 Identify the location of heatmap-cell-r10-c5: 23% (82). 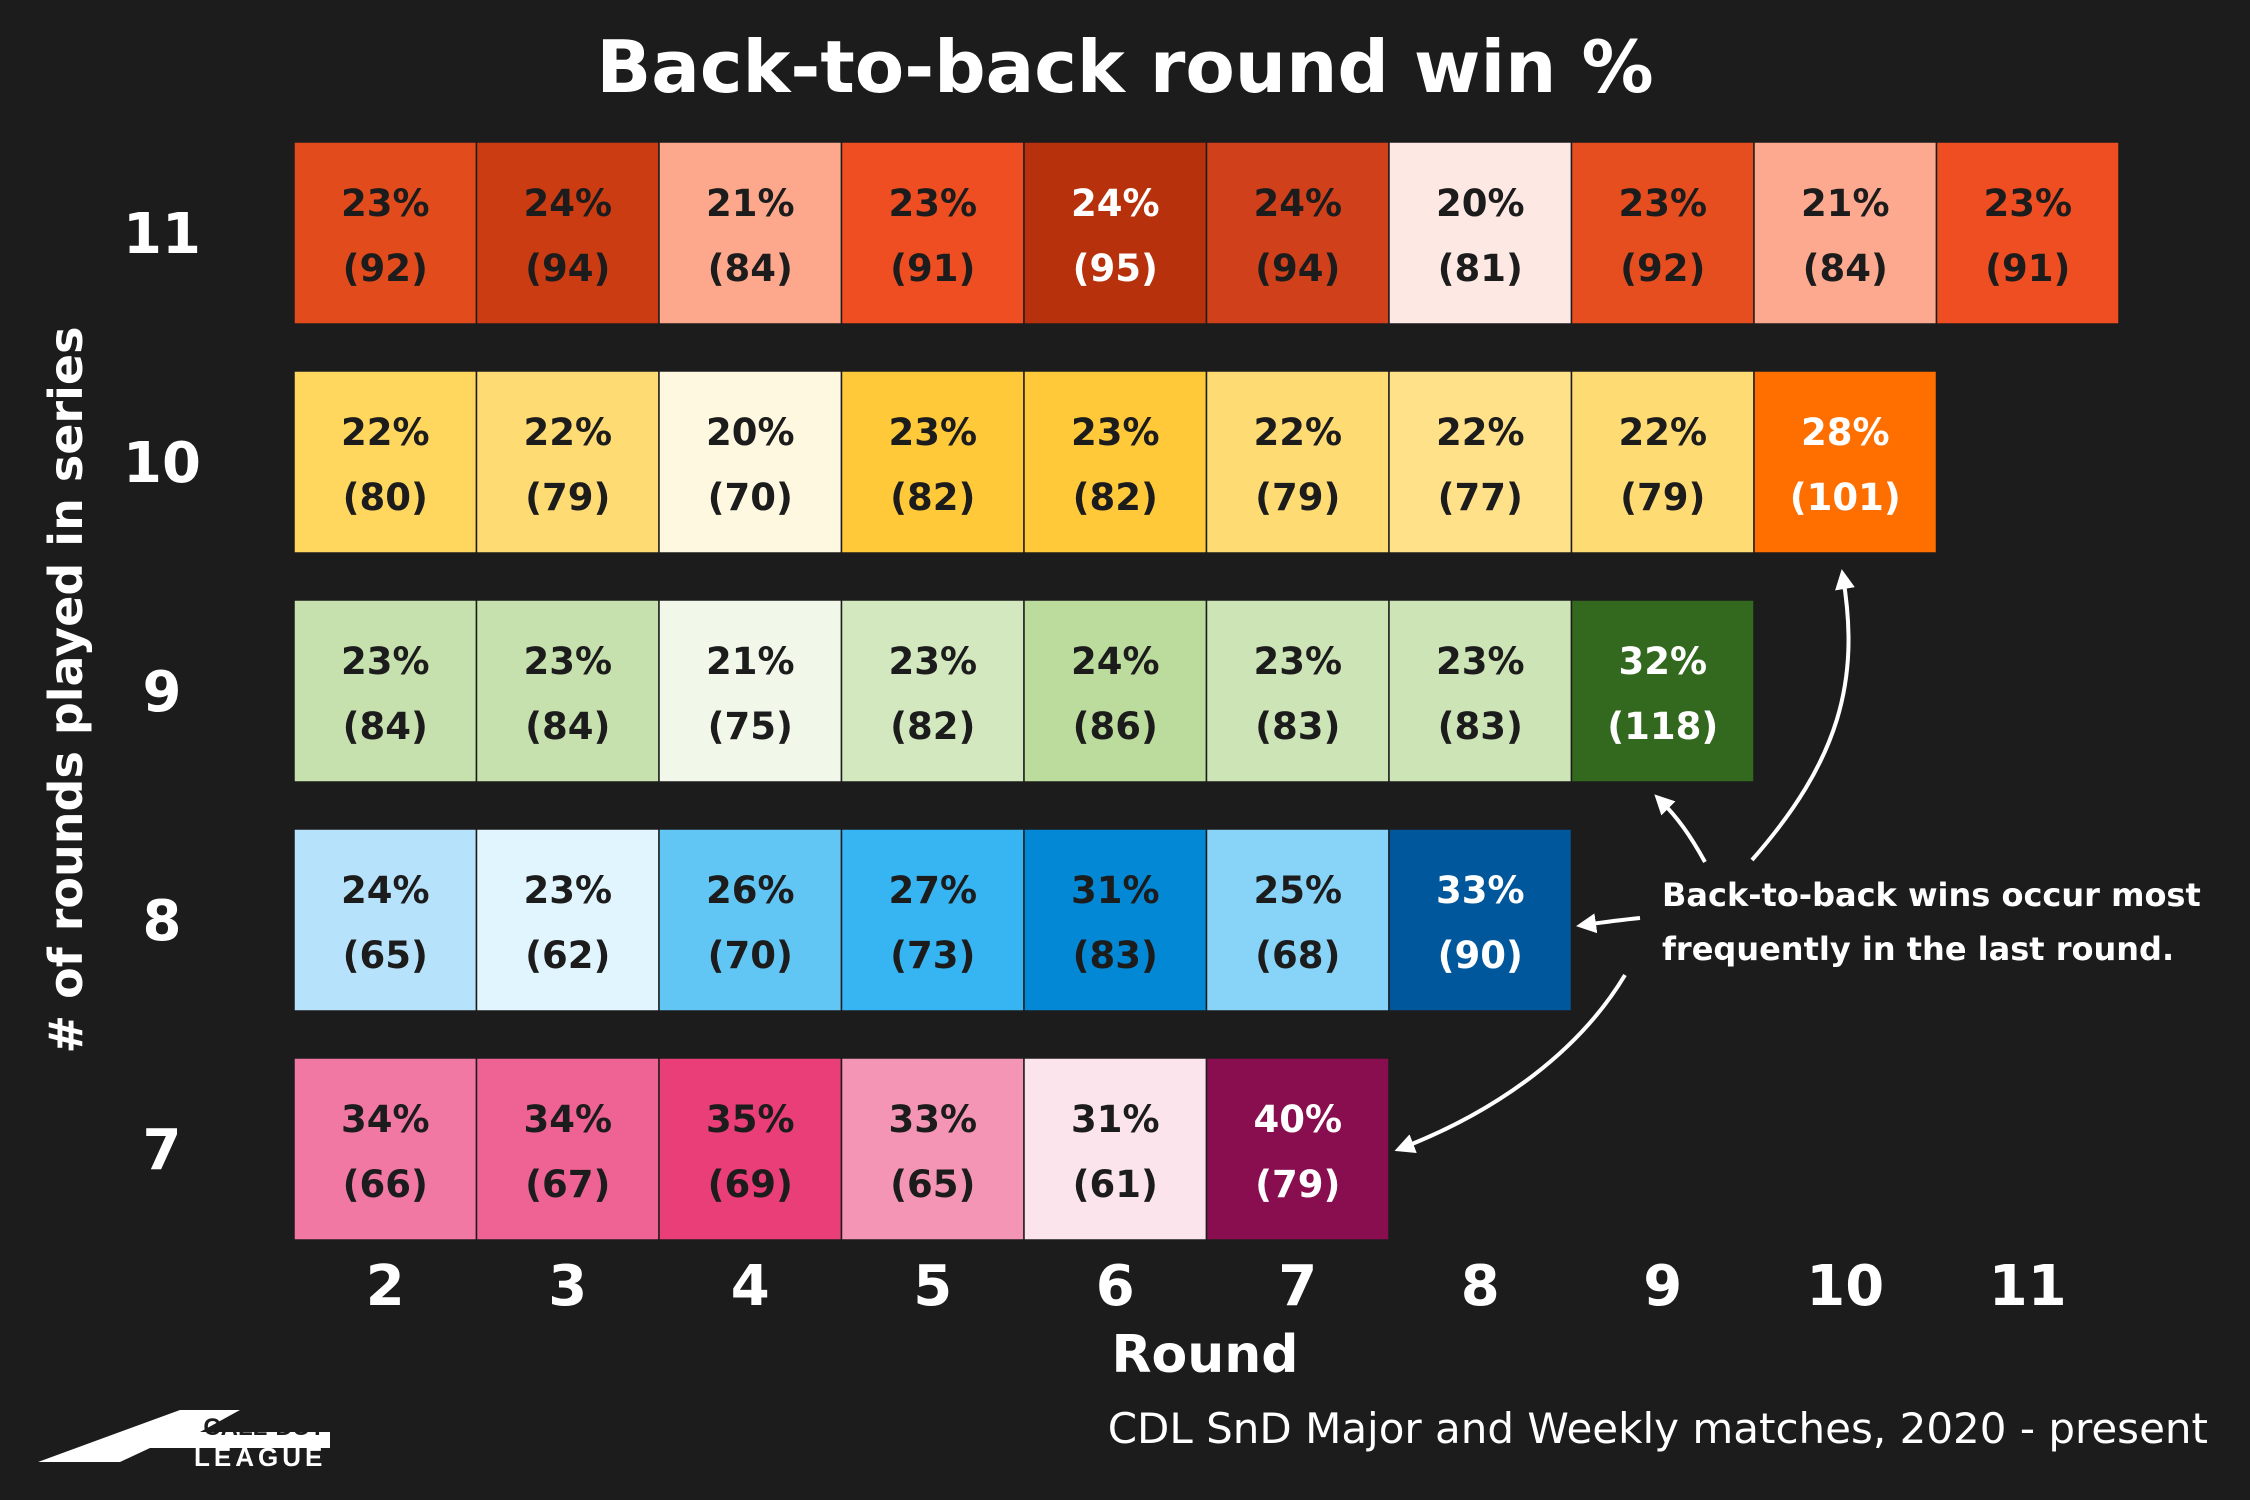
(932, 462).